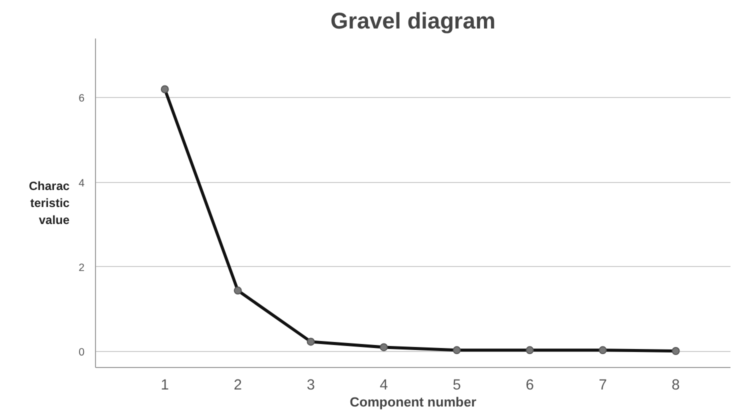  Describe the element at coordinates (49, 203) in the screenshot. I see `y-axis-title: Charac teristic value` at that location.